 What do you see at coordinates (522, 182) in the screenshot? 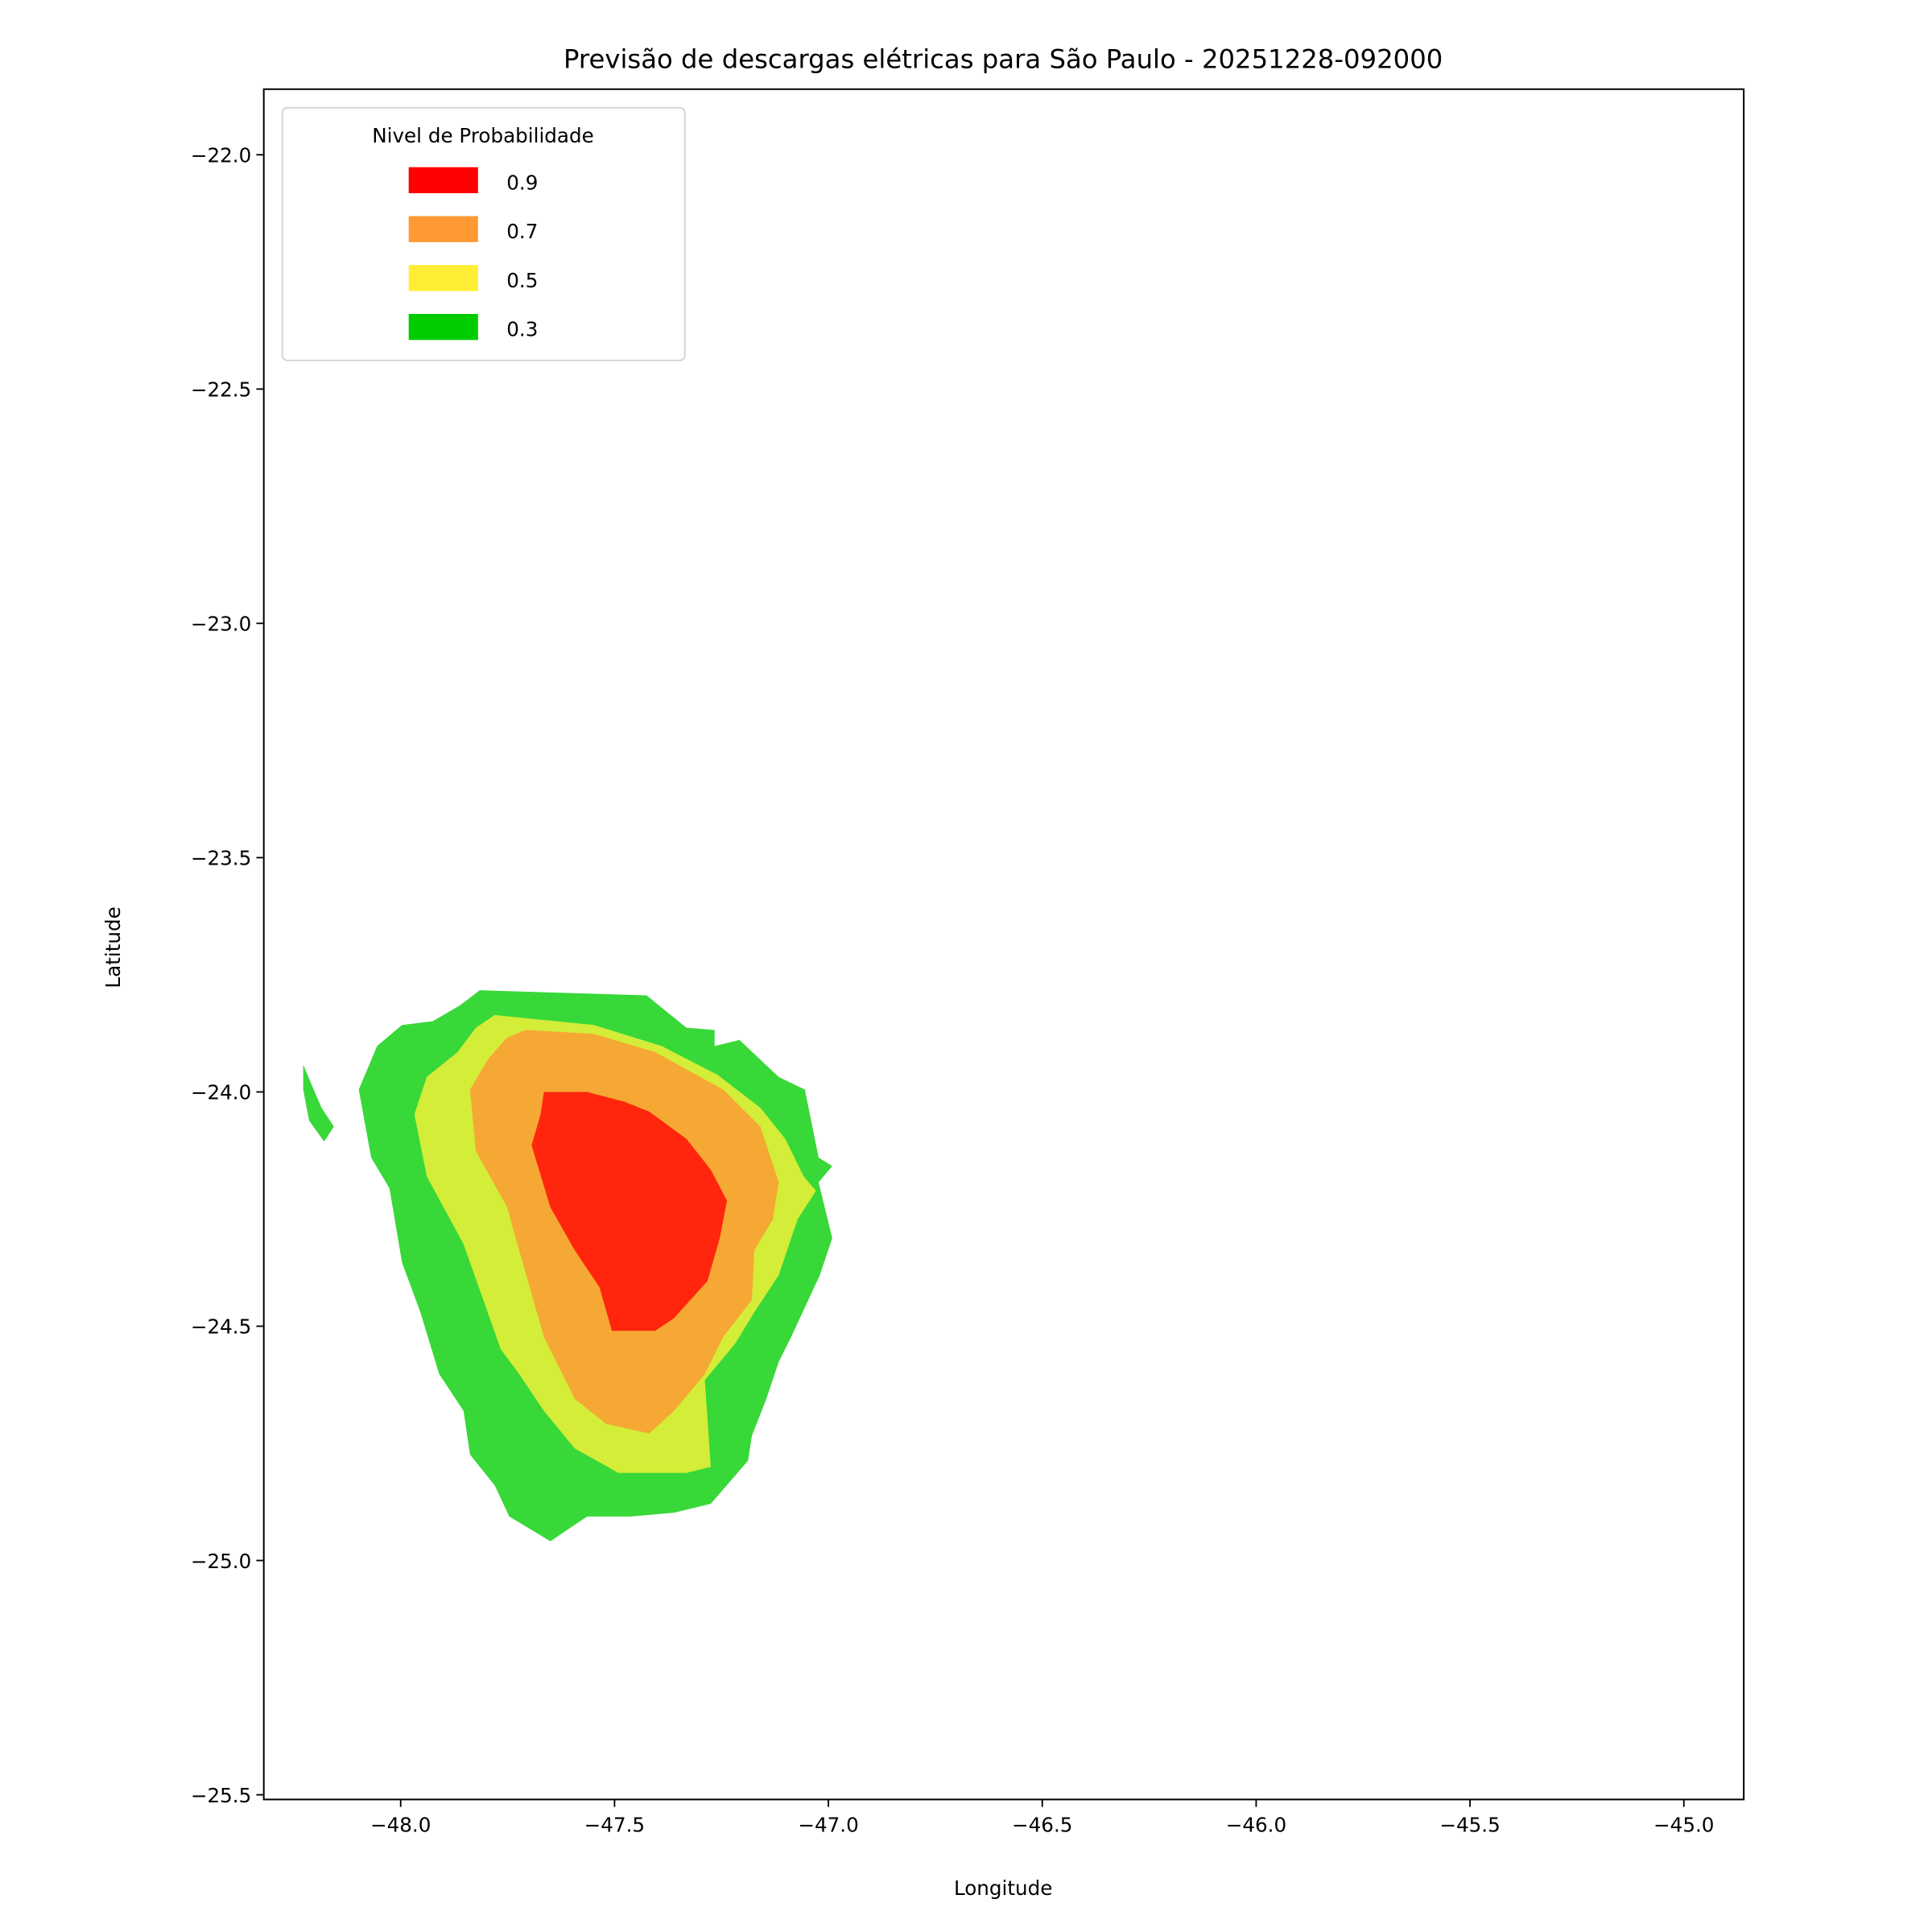
I see `legend-label: 0.9` at bounding box center [522, 182].